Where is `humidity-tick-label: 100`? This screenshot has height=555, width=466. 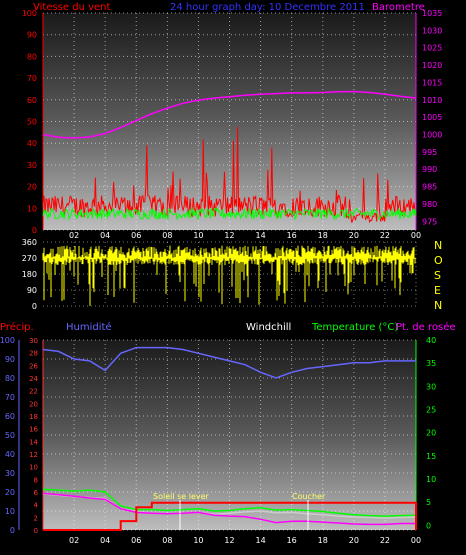 humidity-tick-label: 100 is located at coordinates (7, 340).